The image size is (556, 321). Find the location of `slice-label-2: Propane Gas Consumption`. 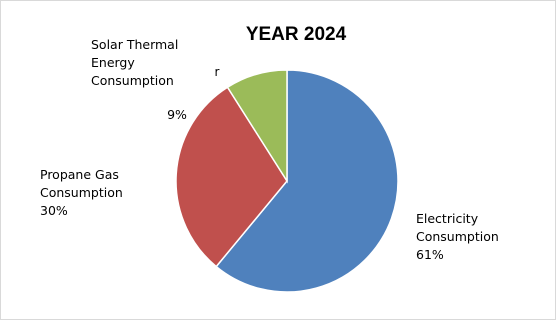

slice-label-2: Propane Gas Consumption is located at coordinates (81, 183).